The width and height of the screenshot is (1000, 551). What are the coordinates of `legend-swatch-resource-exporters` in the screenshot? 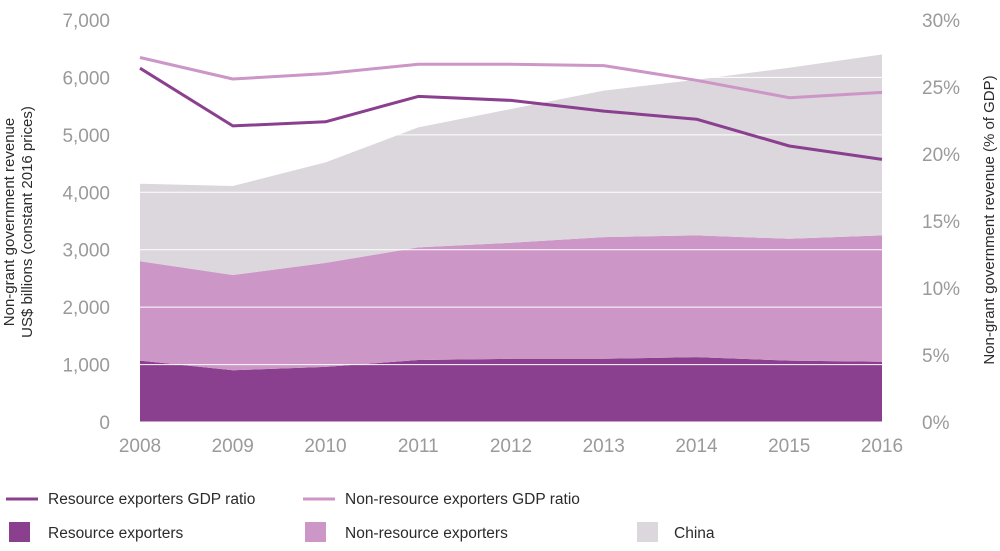 It's located at (19, 532).